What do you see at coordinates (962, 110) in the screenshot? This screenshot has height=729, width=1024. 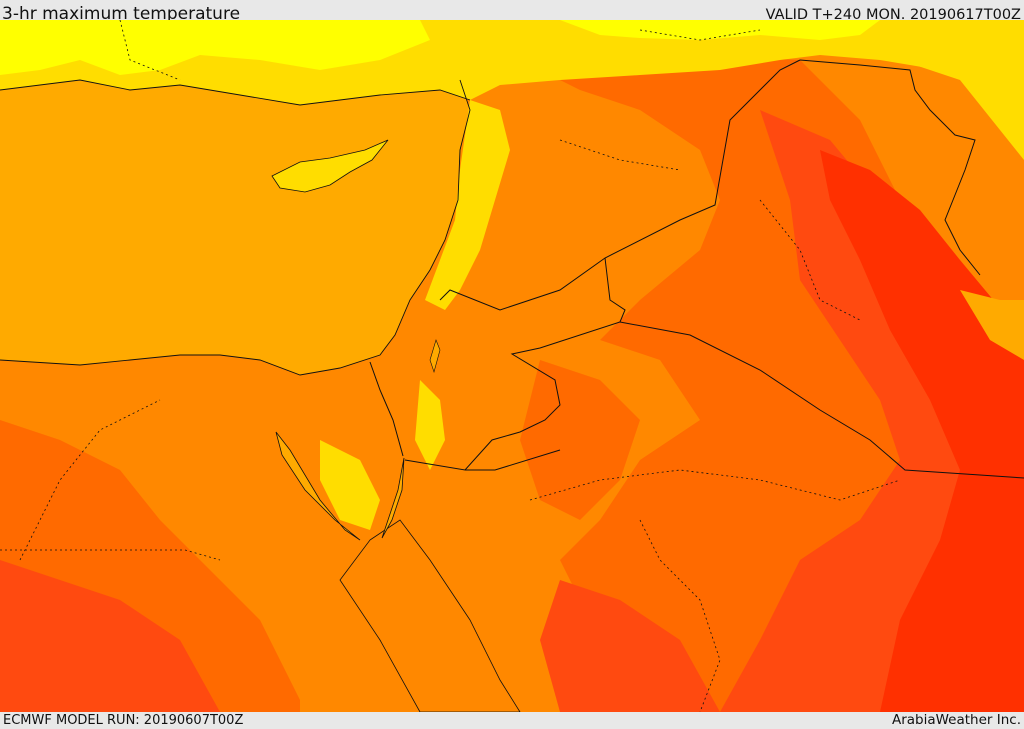 I see `cool-zone-iran` at bounding box center [962, 110].